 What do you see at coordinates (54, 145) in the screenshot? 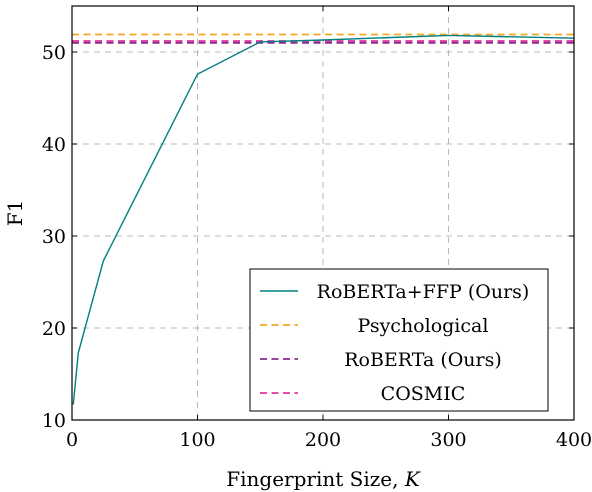
I see `y-tick-label: 40` at bounding box center [54, 145].